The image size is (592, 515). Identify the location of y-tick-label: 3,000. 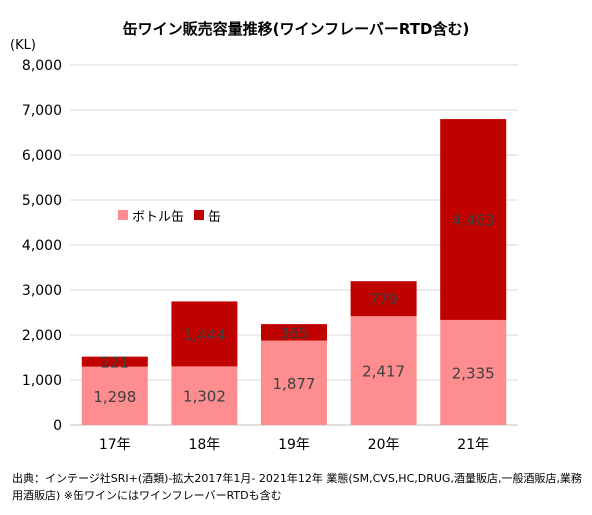
(42, 291).